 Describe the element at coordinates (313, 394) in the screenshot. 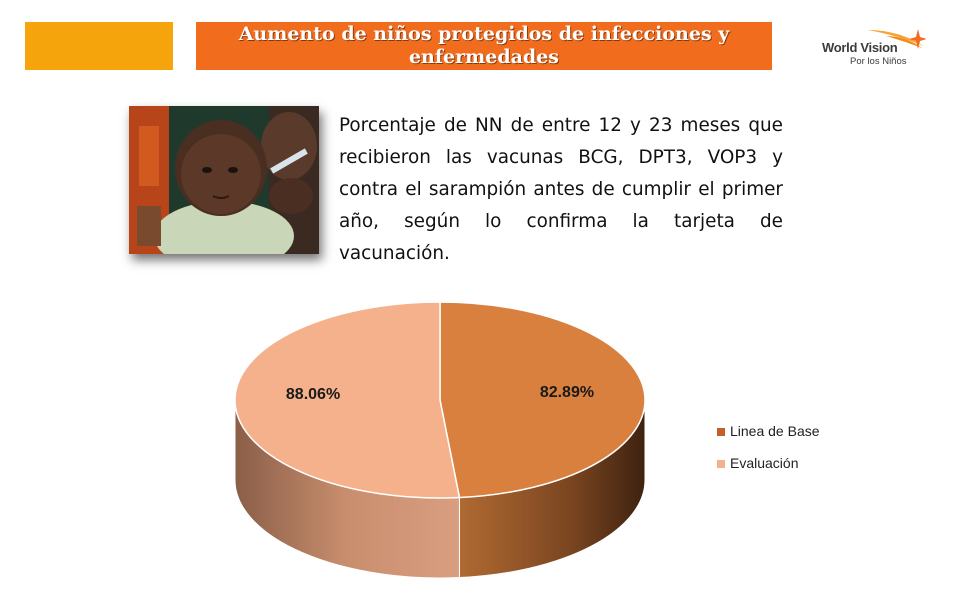

I see `data-label-1: 88.06%` at that location.